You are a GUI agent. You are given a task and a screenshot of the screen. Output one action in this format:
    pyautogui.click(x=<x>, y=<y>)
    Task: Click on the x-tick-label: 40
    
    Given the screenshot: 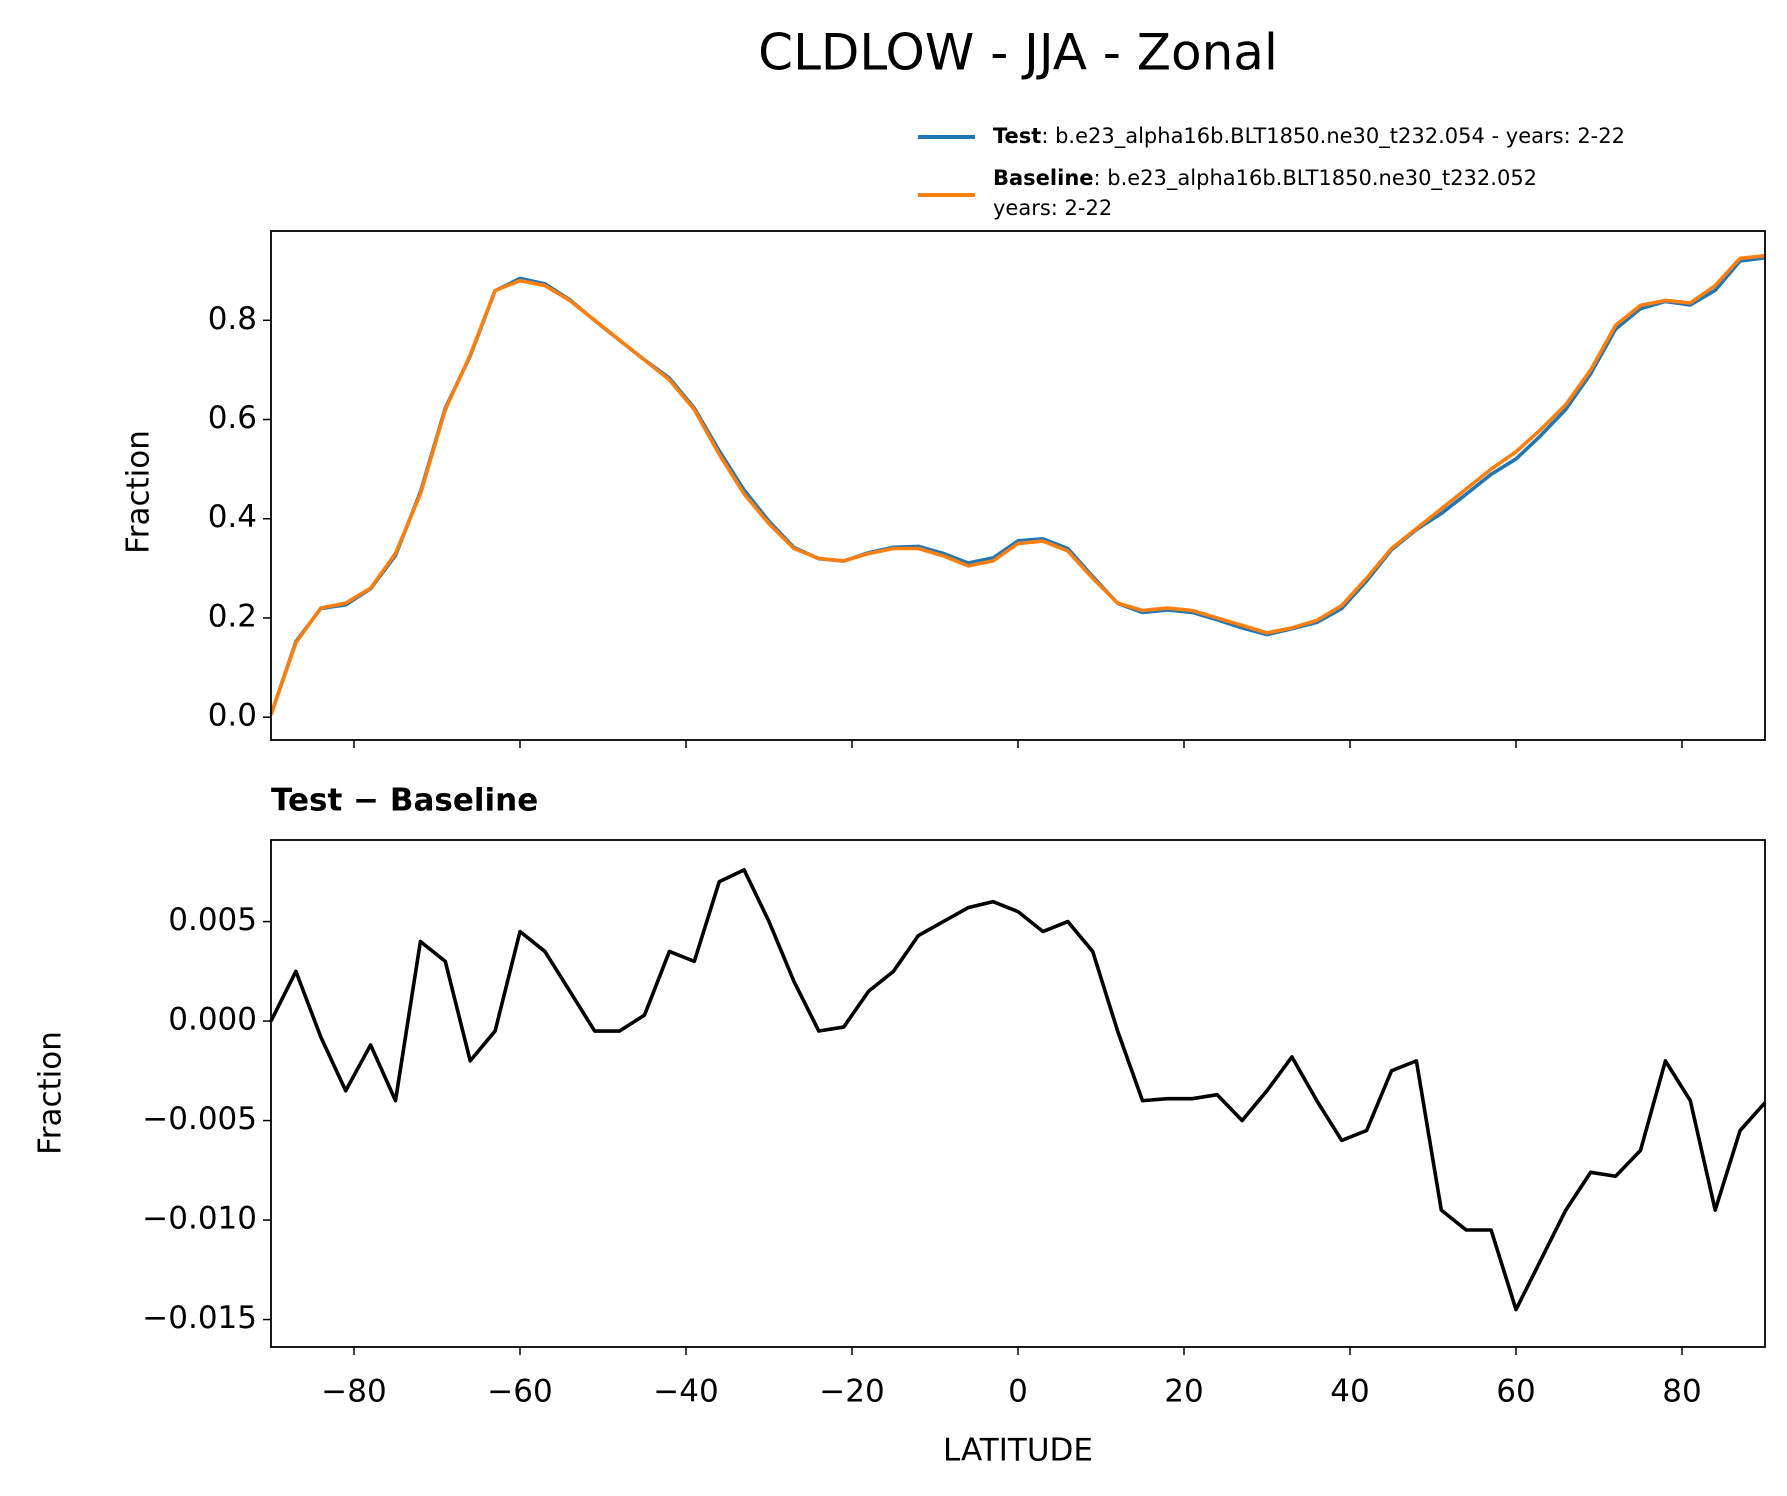 What is the action you would take?
    pyautogui.click(x=1349, y=1392)
    